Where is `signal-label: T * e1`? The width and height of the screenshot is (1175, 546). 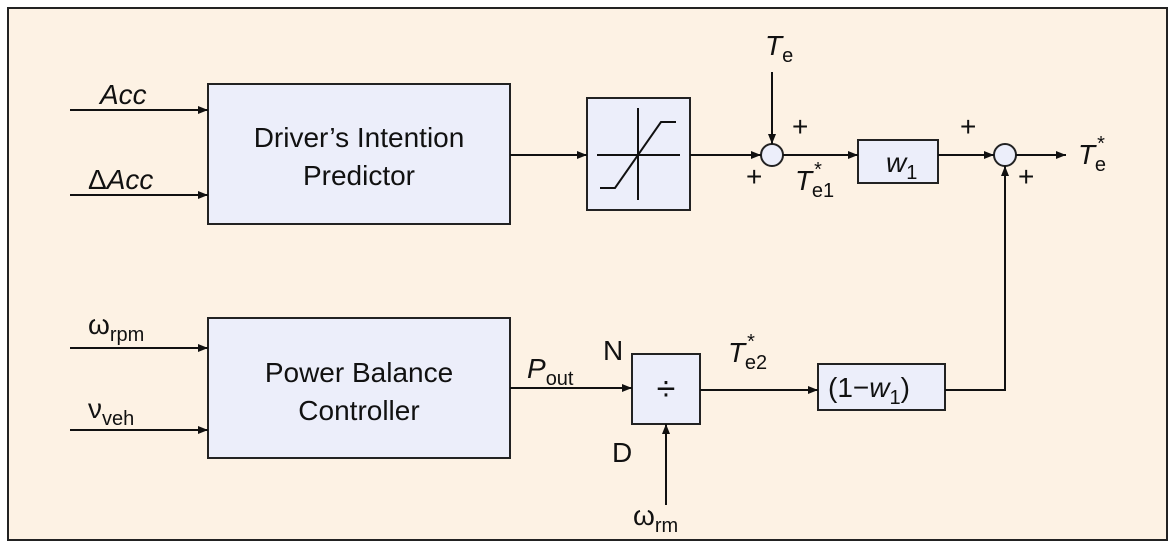
signal-label: T * e1 is located at coordinates (814, 180).